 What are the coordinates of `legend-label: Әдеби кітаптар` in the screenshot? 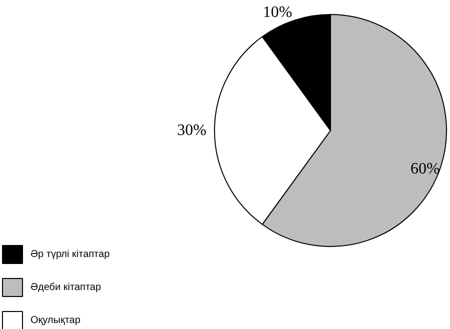 It's located at (66, 287).